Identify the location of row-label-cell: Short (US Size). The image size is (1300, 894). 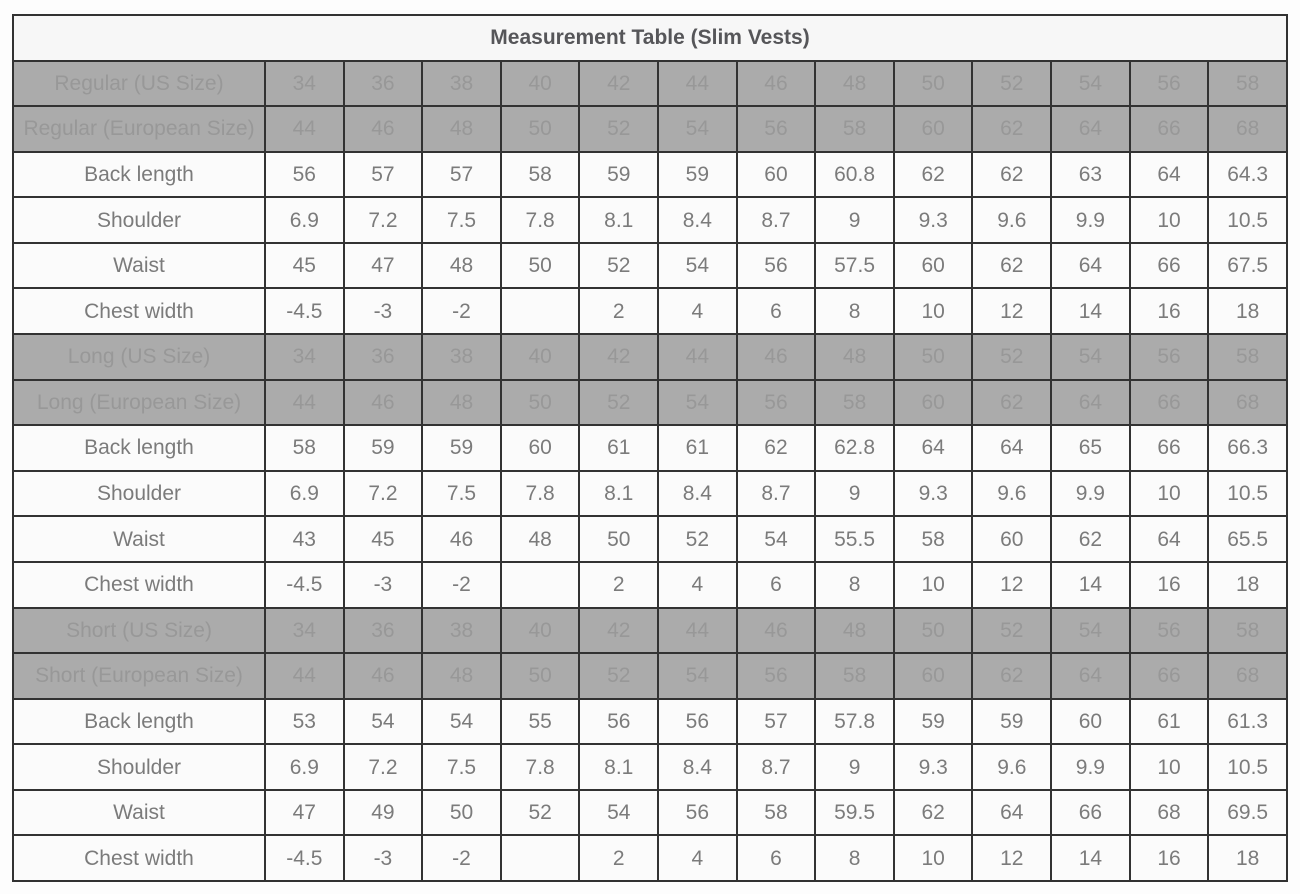
(139, 630).